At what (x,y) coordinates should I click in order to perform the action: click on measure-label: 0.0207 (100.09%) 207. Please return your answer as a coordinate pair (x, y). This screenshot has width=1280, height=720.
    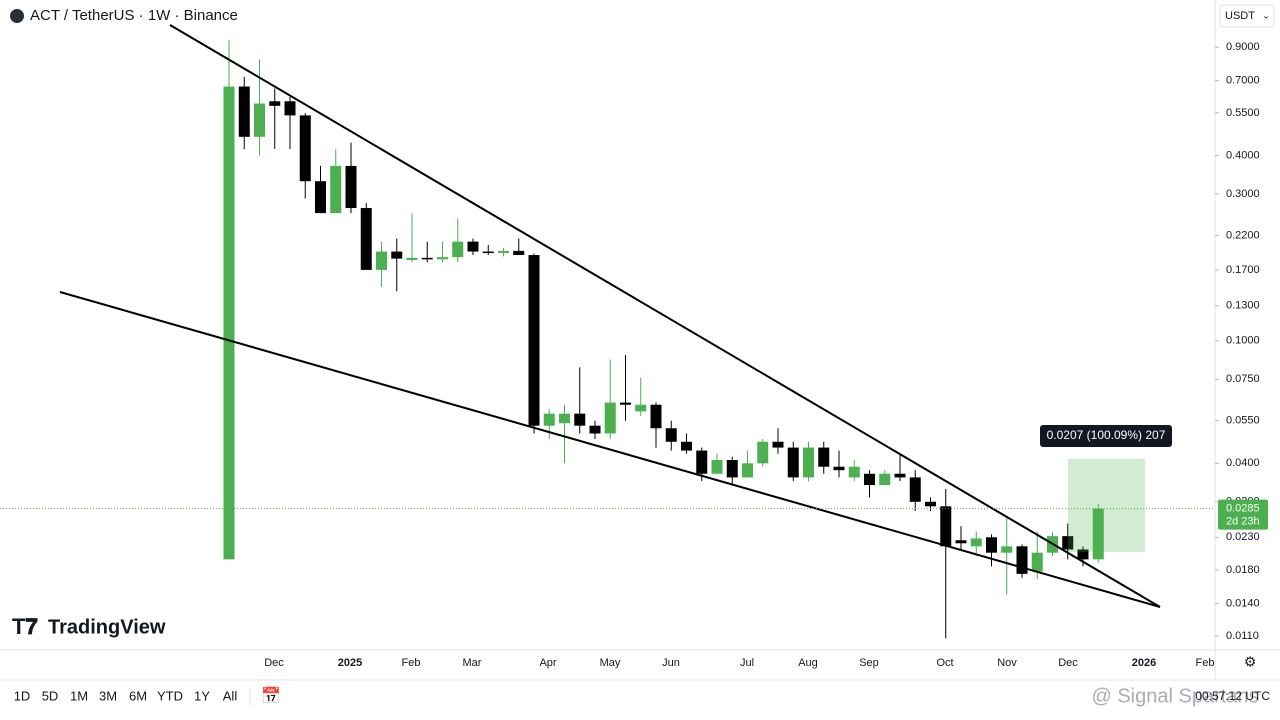
    Looking at the image, I should click on (1106, 435).